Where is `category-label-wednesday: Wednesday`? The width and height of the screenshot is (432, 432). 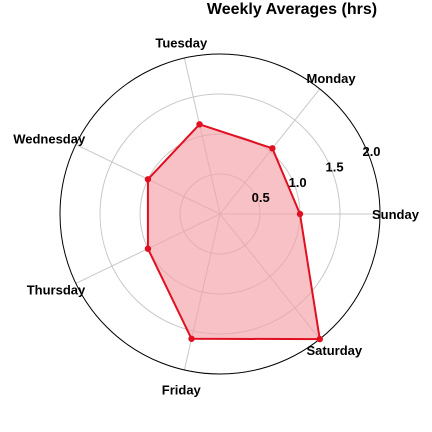 category-label-wednesday: Wednesday is located at coordinates (49, 139).